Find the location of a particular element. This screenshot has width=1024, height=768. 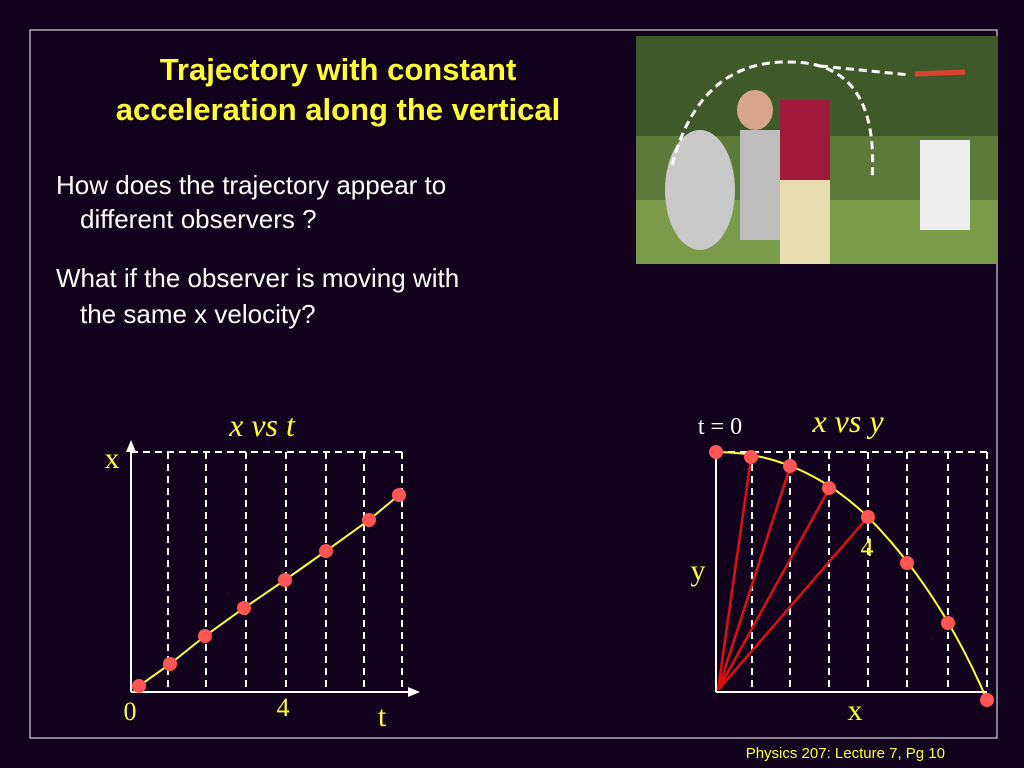

bullet-line: What if the observer is moving with is located at coordinates (257, 278).